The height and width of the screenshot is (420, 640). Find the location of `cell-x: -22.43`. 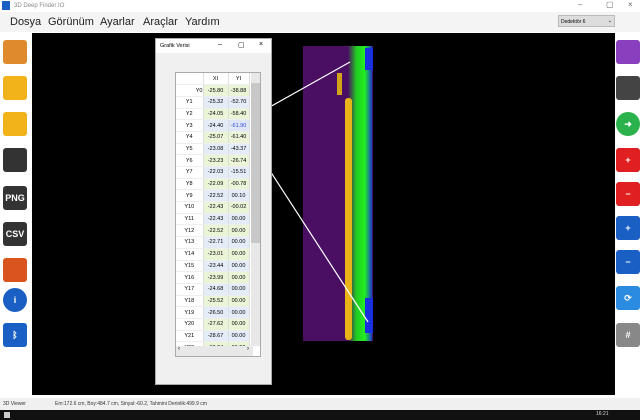

cell-x: -22.43 is located at coordinates (216, 207).